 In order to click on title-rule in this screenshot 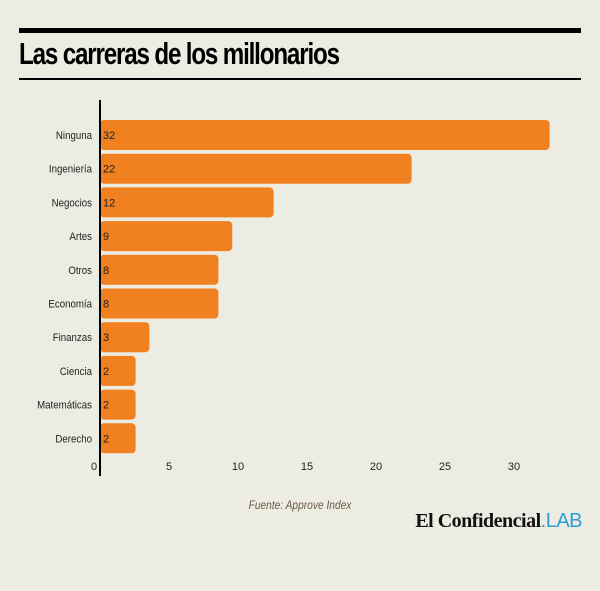, I will do `click(300, 79)`.